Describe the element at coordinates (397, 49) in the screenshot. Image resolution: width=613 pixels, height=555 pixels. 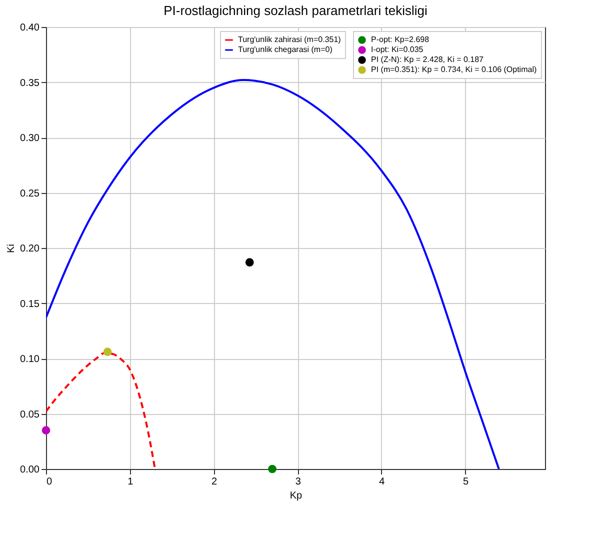
I see `legend-label: I-opt: Ki=0.035` at that location.